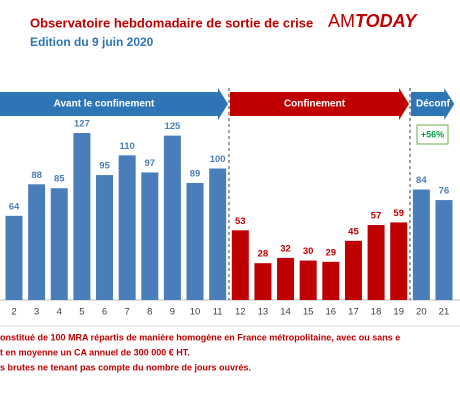  Describe the element at coordinates (218, 159) in the screenshot. I see `value-label: 100` at that location.